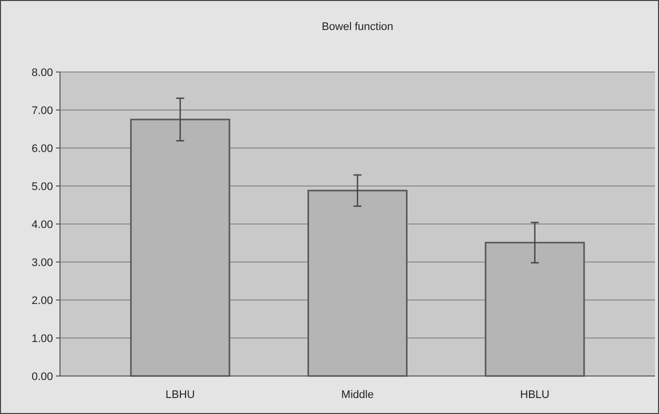 The image size is (659, 414). What do you see at coordinates (42, 148) in the screenshot?
I see `y-tick-label: 6.00` at bounding box center [42, 148].